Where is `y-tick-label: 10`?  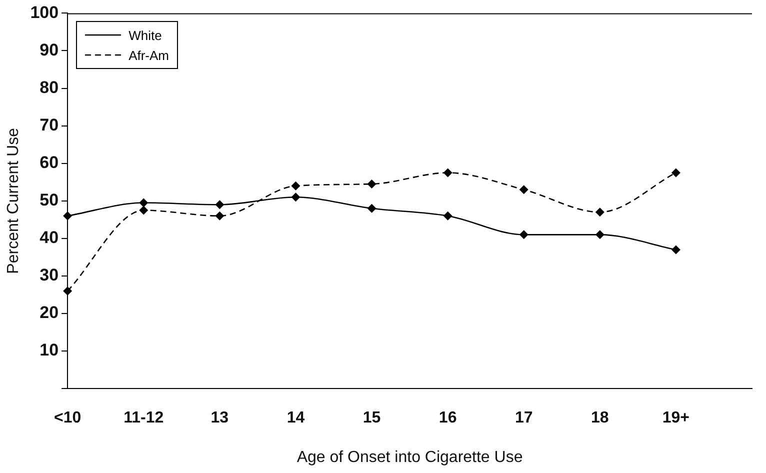
y-tick-label: 10 is located at coordinates (49, 350).